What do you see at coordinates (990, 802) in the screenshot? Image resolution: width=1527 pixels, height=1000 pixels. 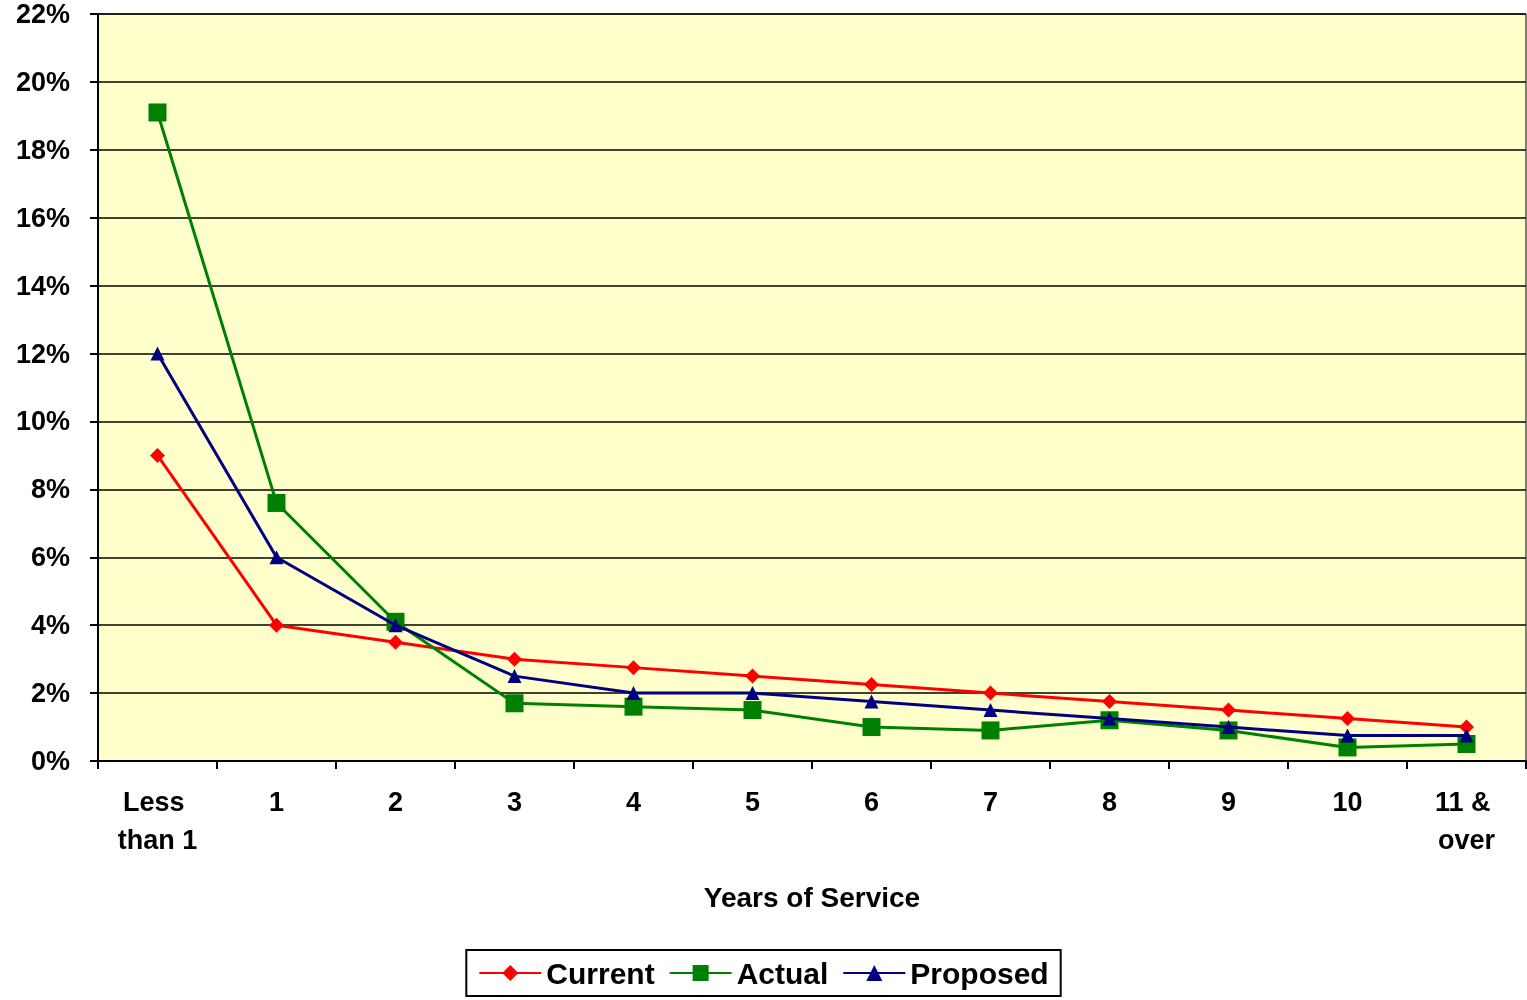 I see `x-tick-label: 7` at bounding box center [990, 802].